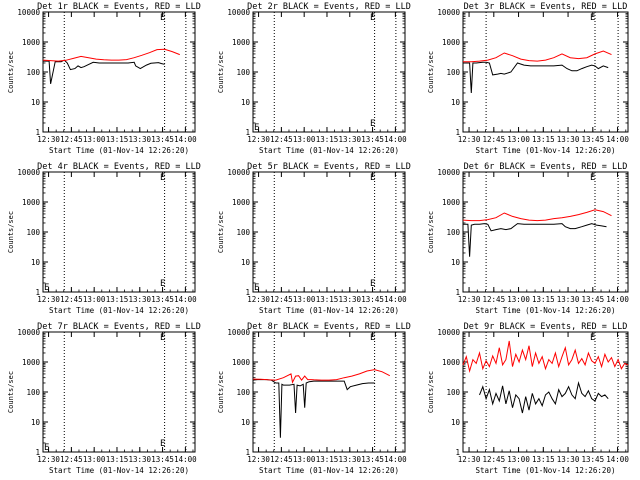  What do you see at coordinates (246, 102) in the screenshot?
I see `panel-2r-ytick-label: 10` at bounding box center [246, 102].